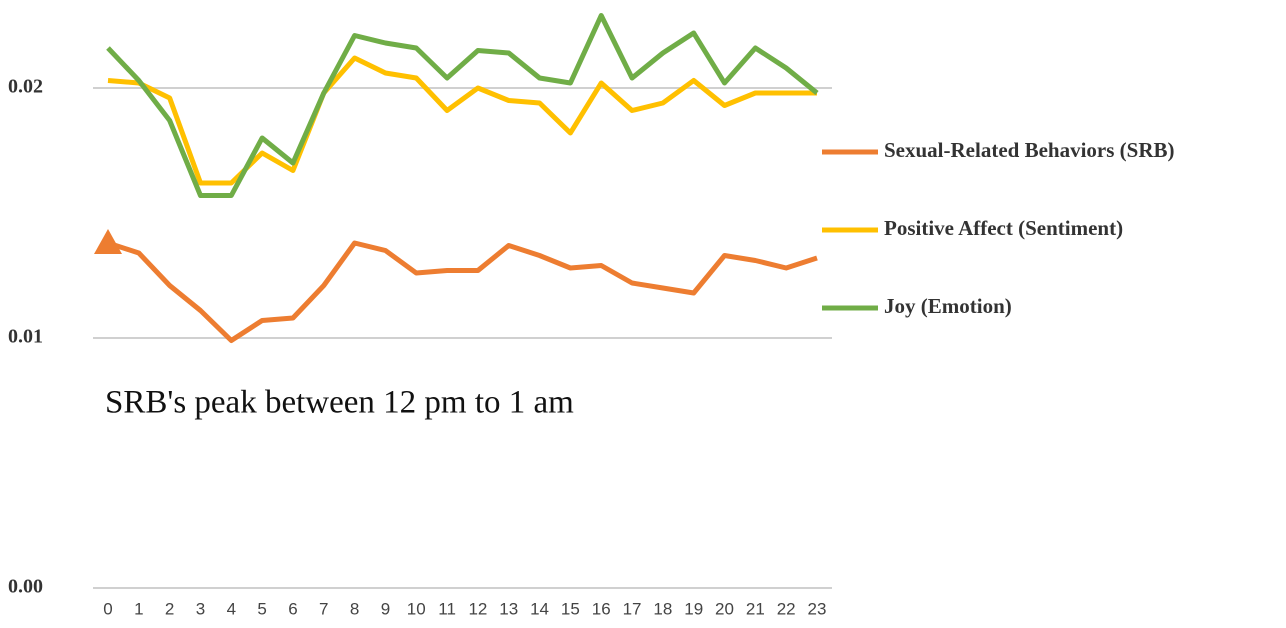 This screenshot has width=1286, height=628. What do you see at coordinates (385, 608) in the screenshot?
I see `x-tick-label: 9` at bounding box center [385, 608].